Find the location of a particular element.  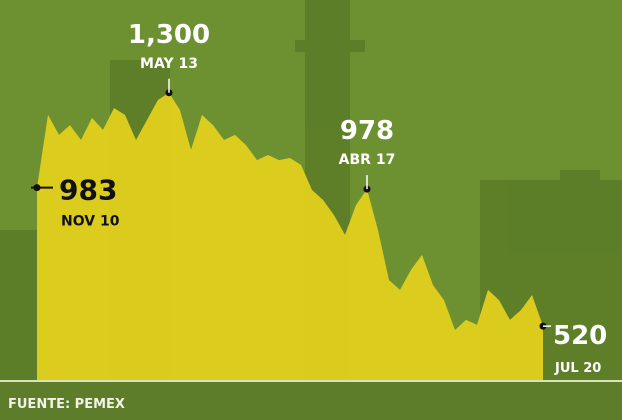

value-label: 978 is located at coordinates (367, 131).